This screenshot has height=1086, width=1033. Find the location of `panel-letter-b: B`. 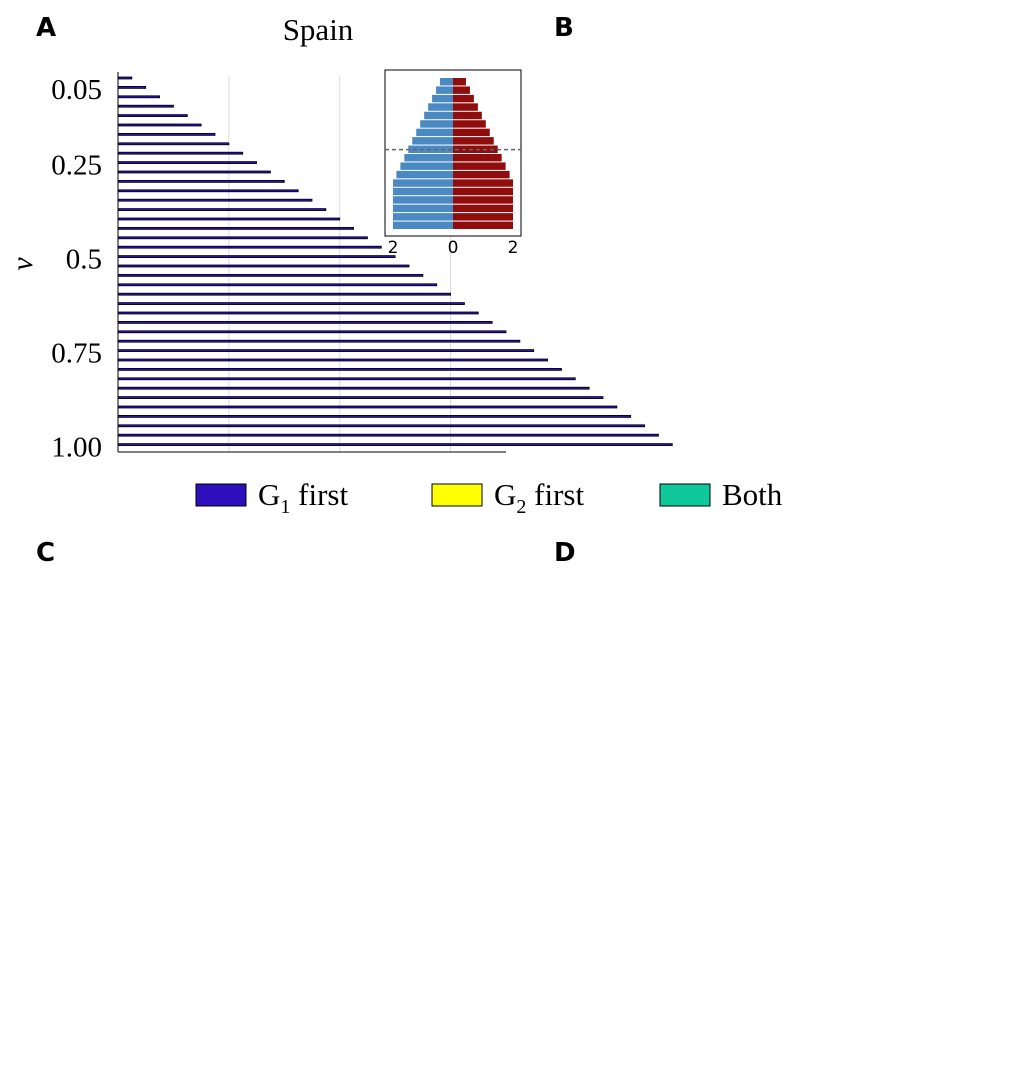

panel-letter-b: B is located at coordinates (564, 28).